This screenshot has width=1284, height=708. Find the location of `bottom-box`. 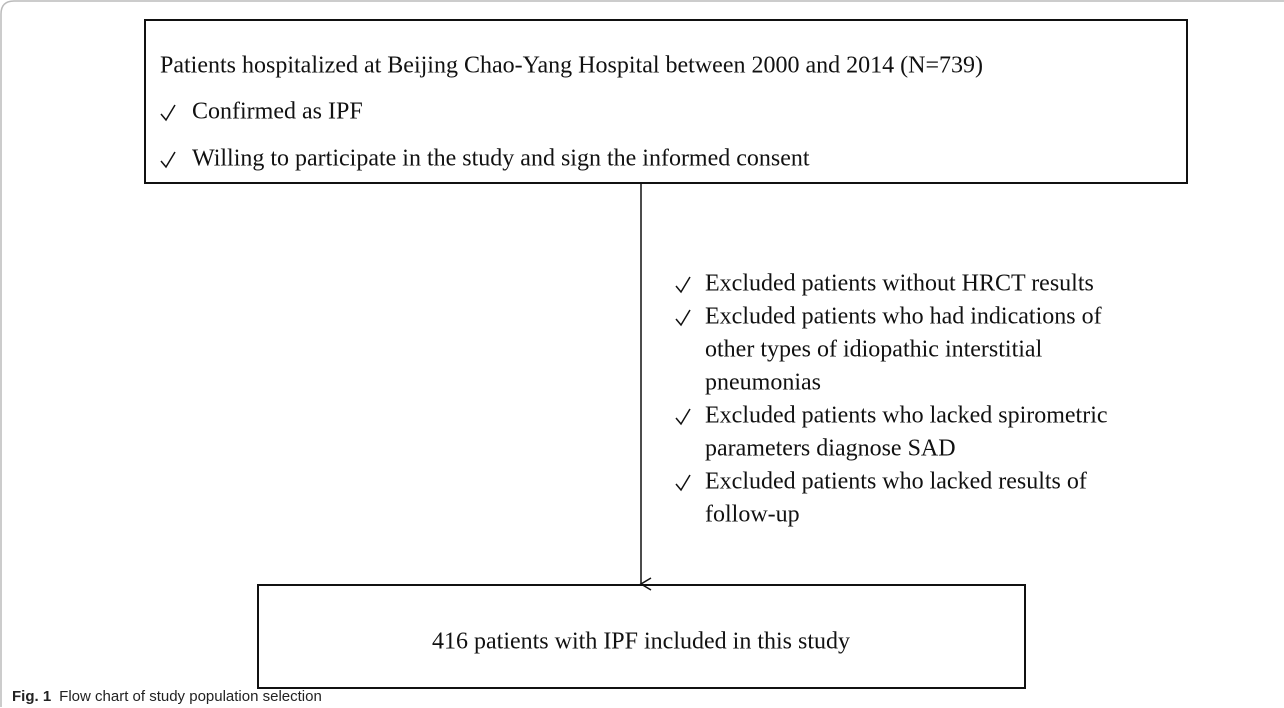

bottom-box is located at coordinates (641, 636).